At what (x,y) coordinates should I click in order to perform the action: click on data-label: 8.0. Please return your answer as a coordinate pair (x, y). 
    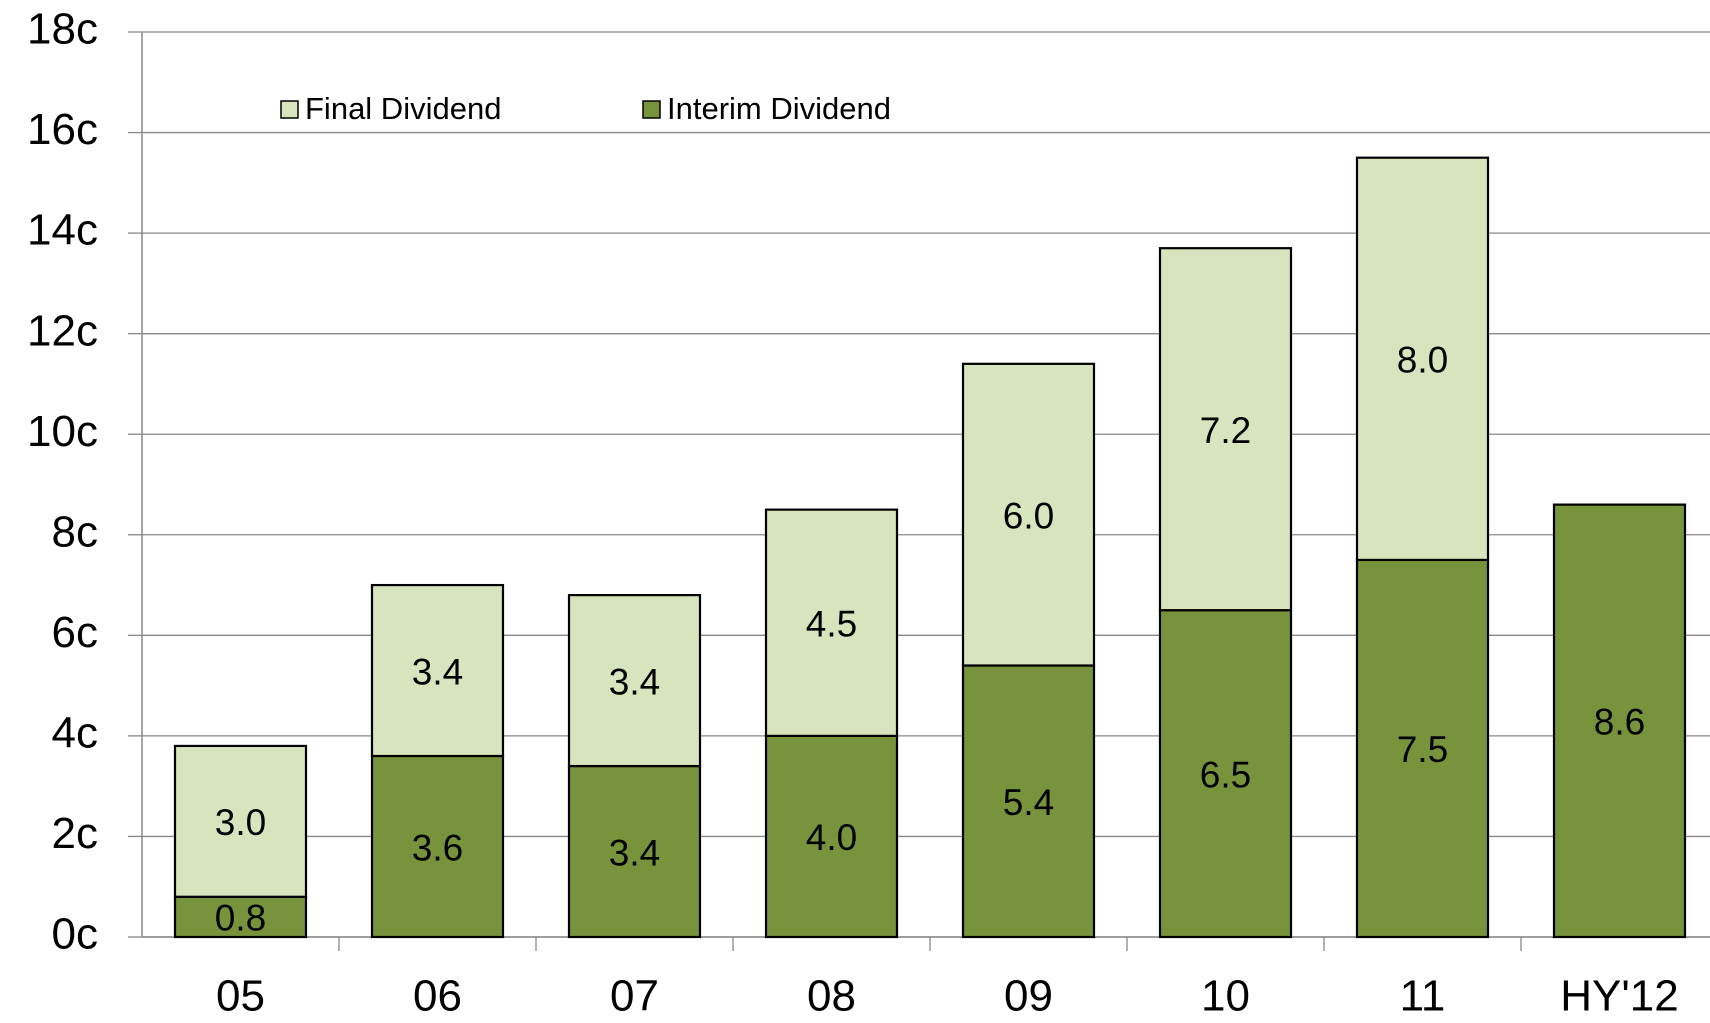
    Looking at the image, I should click on (1422, 360).